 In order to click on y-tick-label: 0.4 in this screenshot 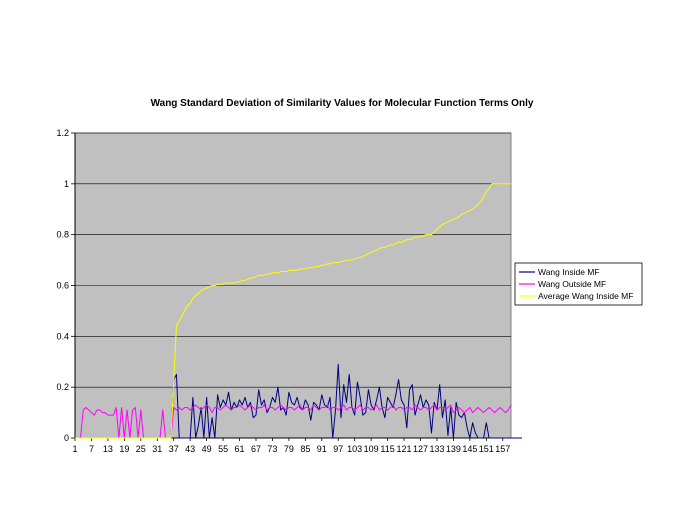, I will do `click(62, 336)`.